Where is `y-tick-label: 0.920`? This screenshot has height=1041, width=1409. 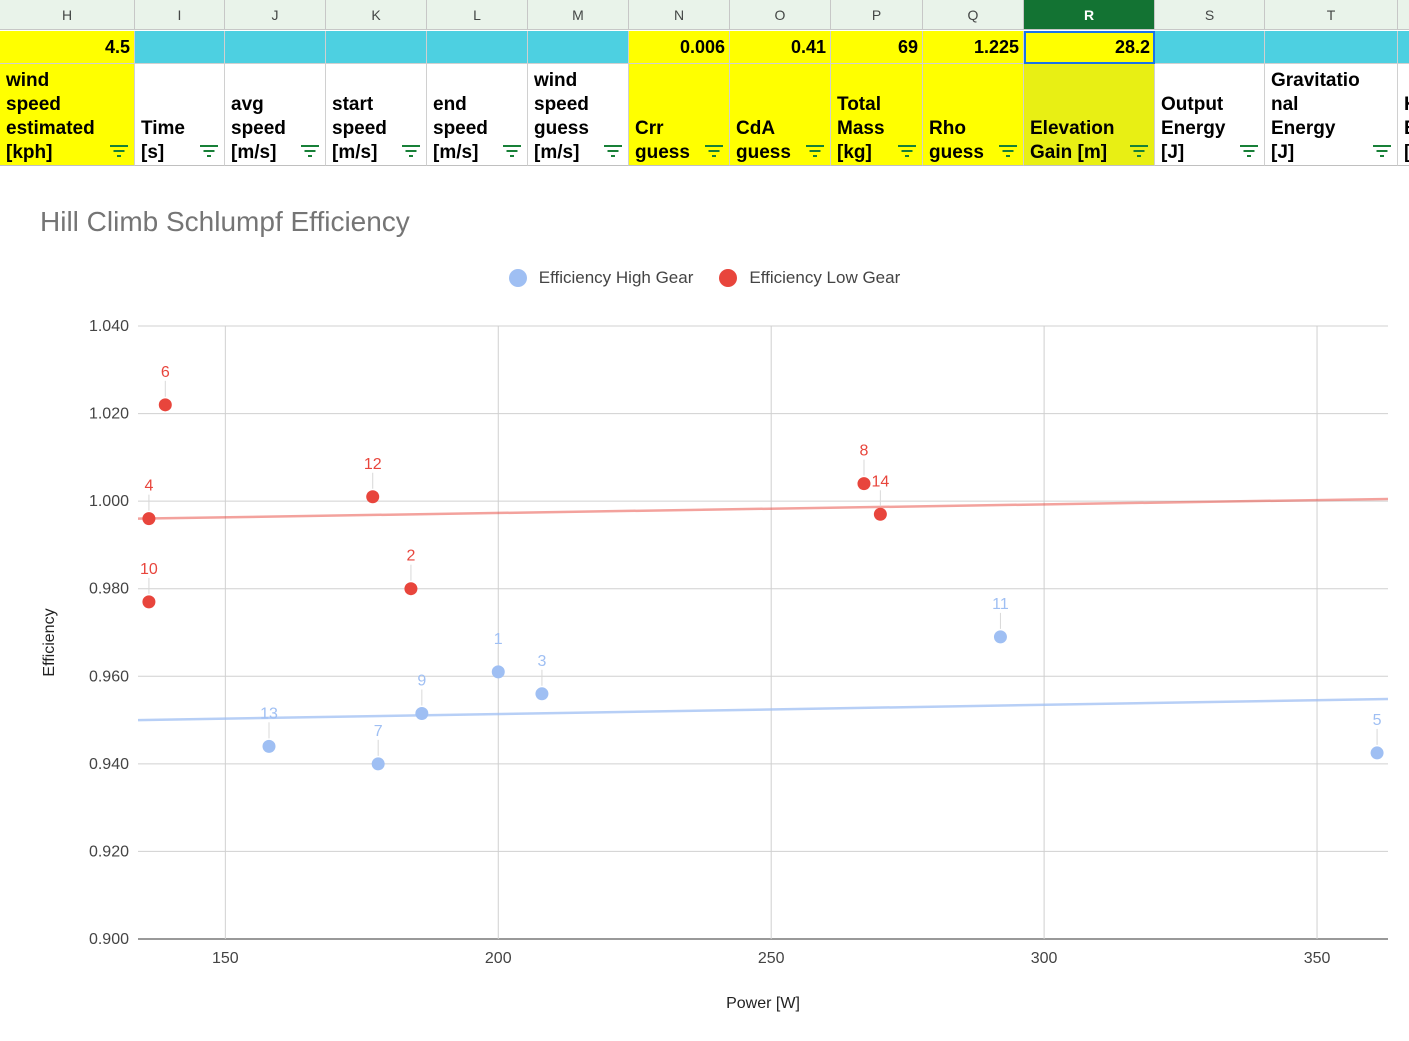 y-tick-label: 0.920 is located at coordinates (109, 851).